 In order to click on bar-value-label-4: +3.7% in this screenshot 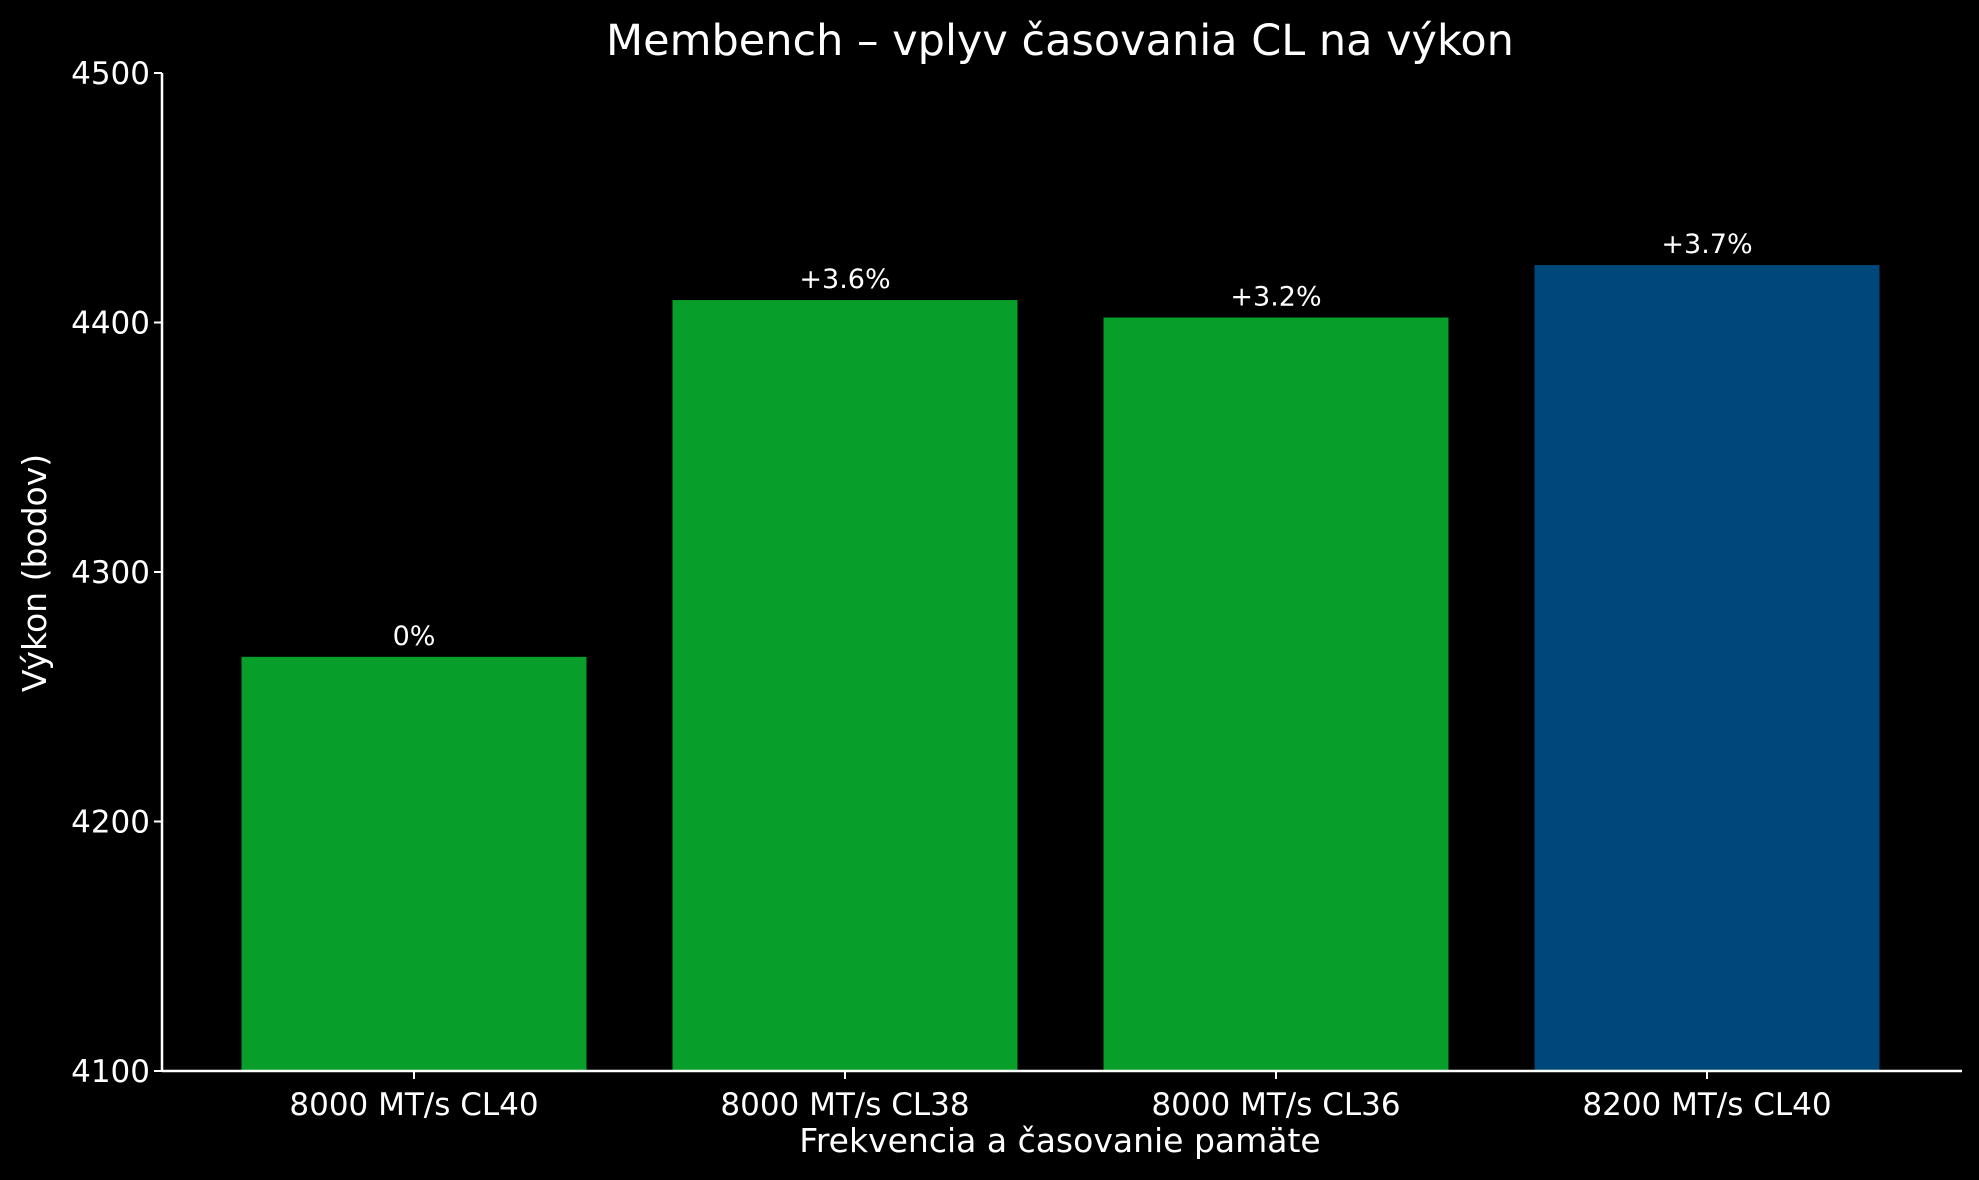, I will do `click(1706, 244)`.